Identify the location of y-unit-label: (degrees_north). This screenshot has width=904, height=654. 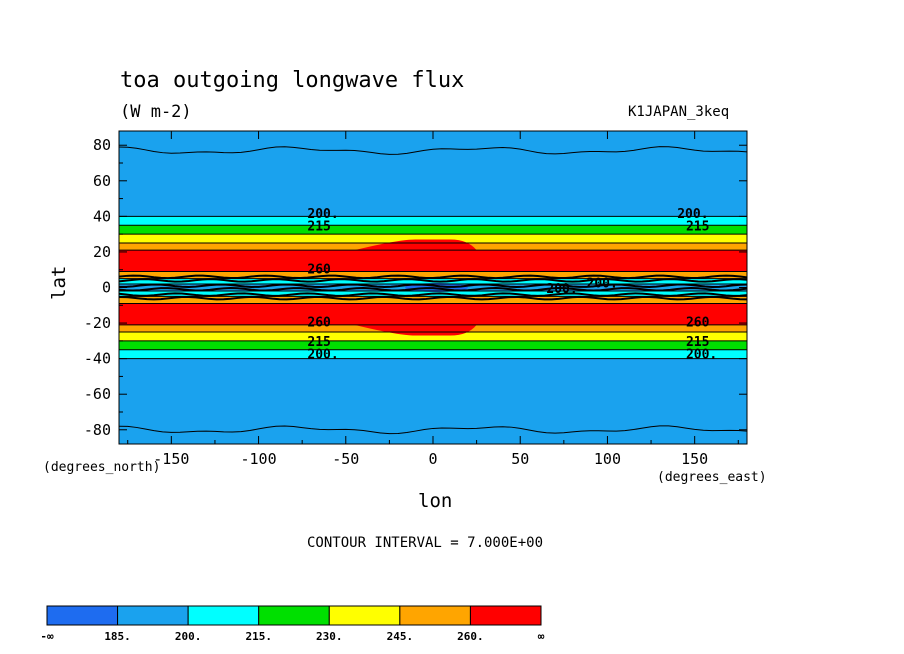
(102, 467).